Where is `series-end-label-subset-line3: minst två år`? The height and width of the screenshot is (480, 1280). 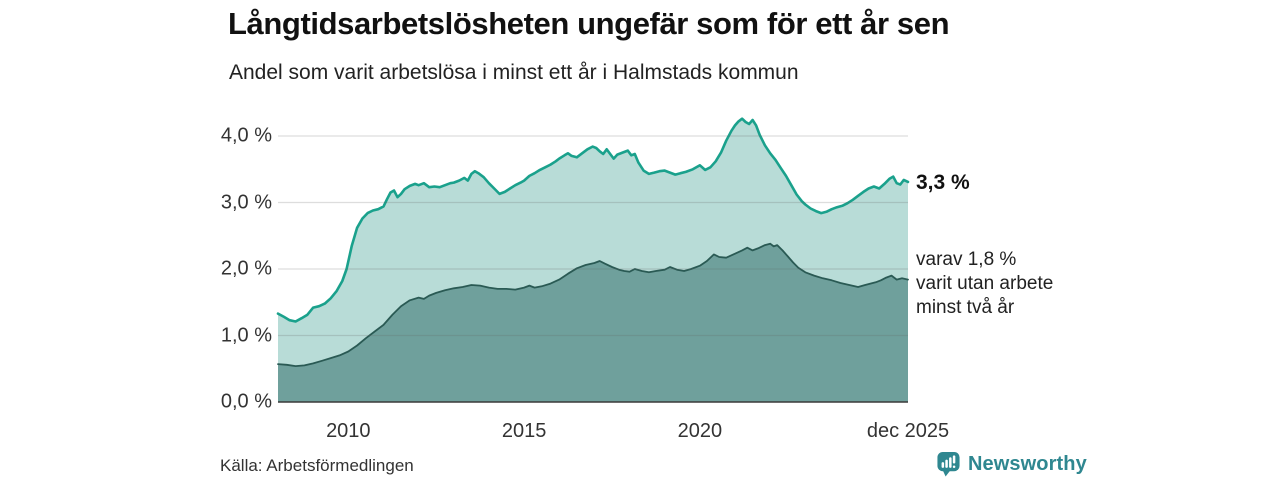
series-end-label-subset-line3: minst två år is located at coordinates (965, 308).